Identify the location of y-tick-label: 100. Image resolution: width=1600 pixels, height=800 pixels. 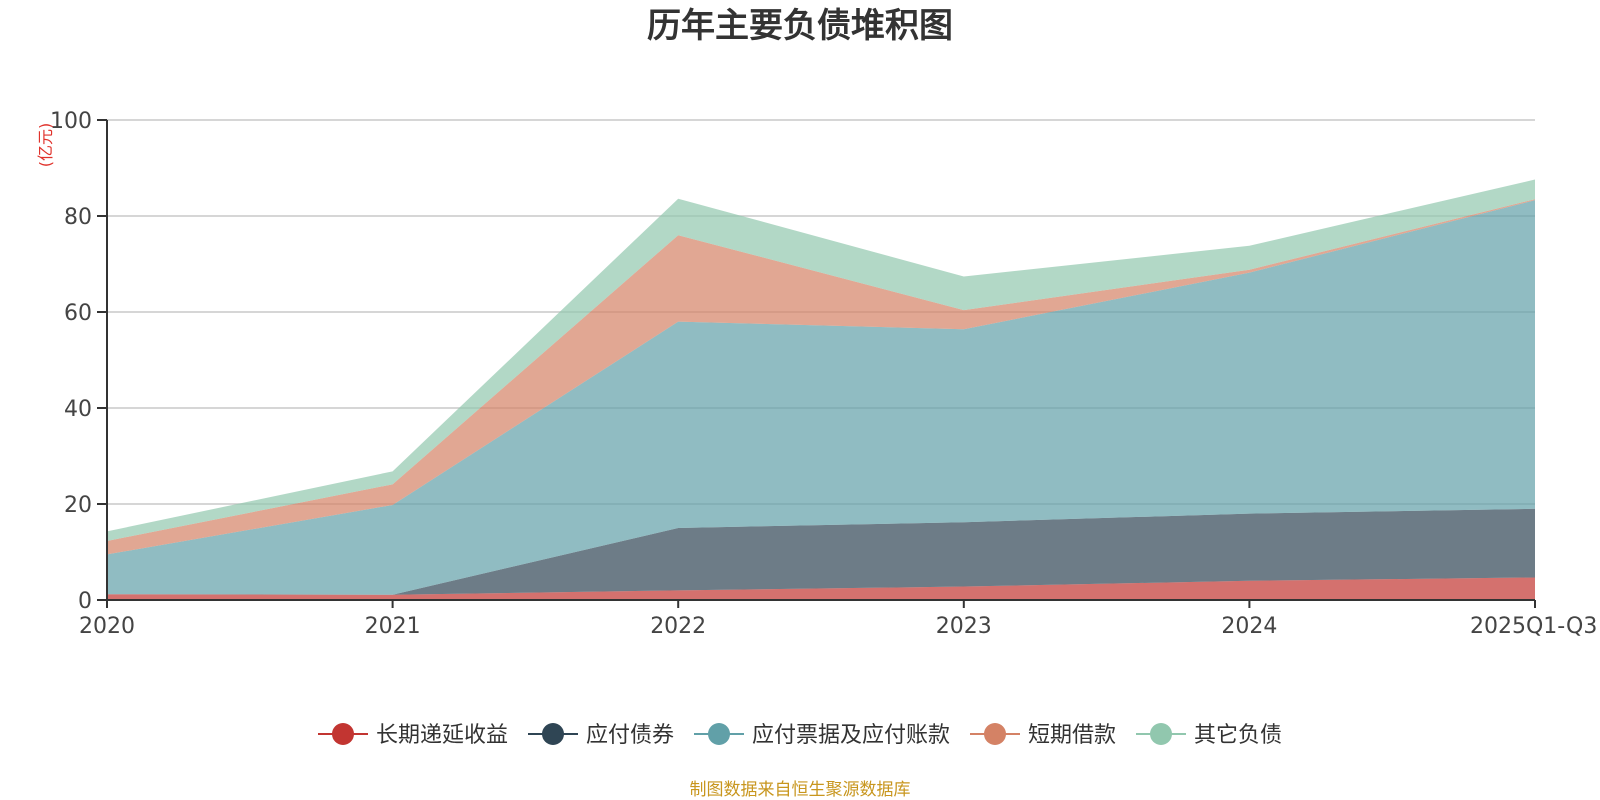
(71, 121).